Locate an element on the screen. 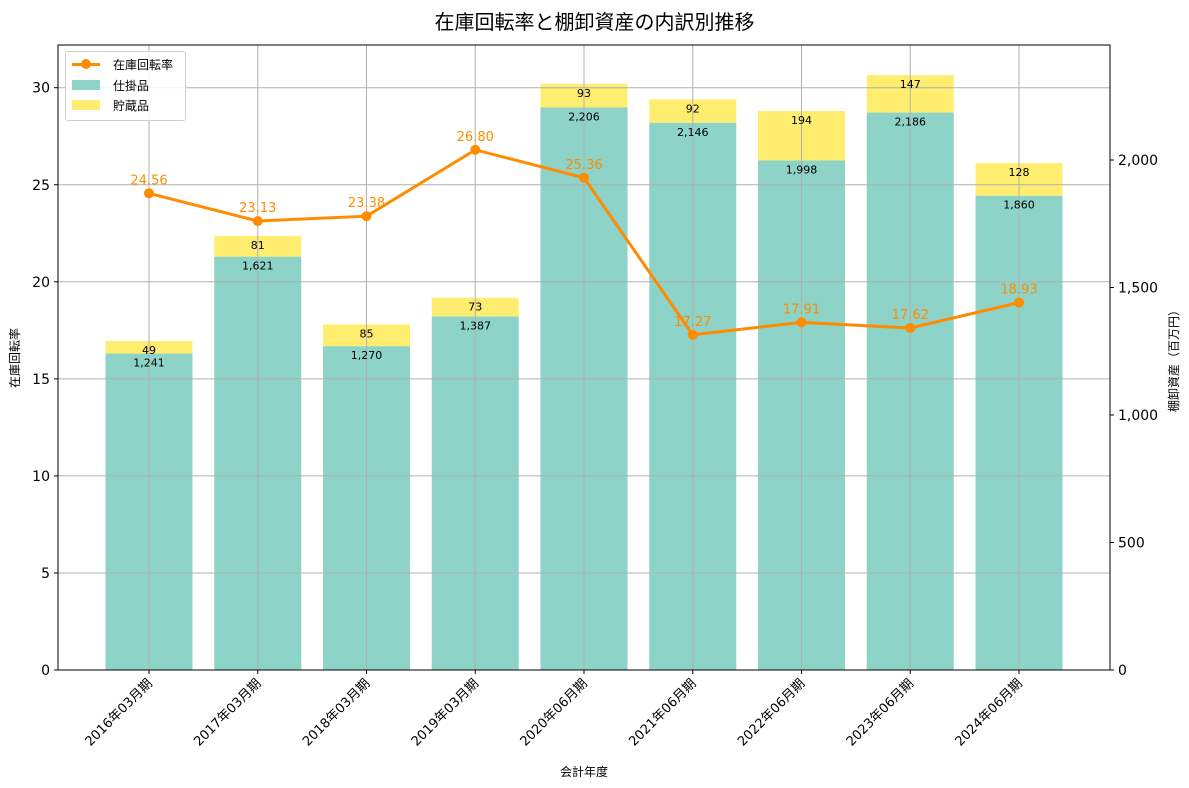 This screenshot has width=1189, height=788. y-right-tick-label: 2,000 is located at coordinates (1138, 161).